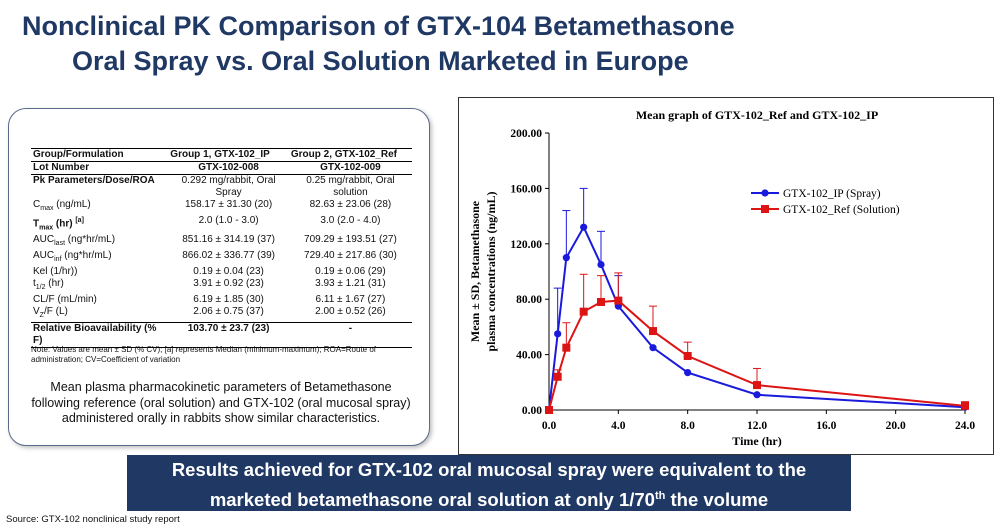 This screenshot has height=531, width=996. I want to click on y-tick-label: 120.00, so click(526, 245).